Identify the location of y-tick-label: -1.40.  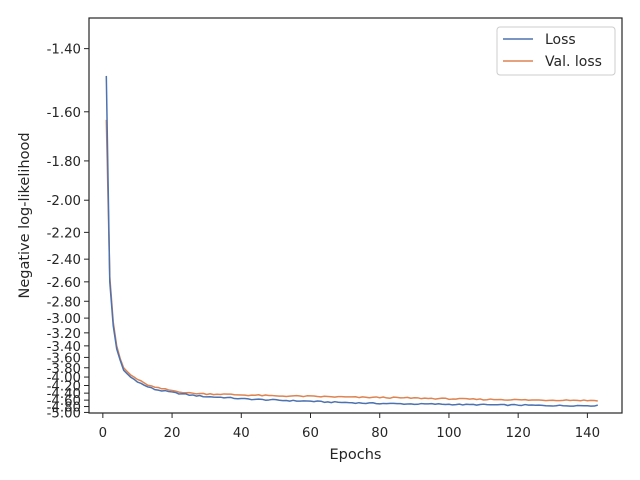
(64, 50).